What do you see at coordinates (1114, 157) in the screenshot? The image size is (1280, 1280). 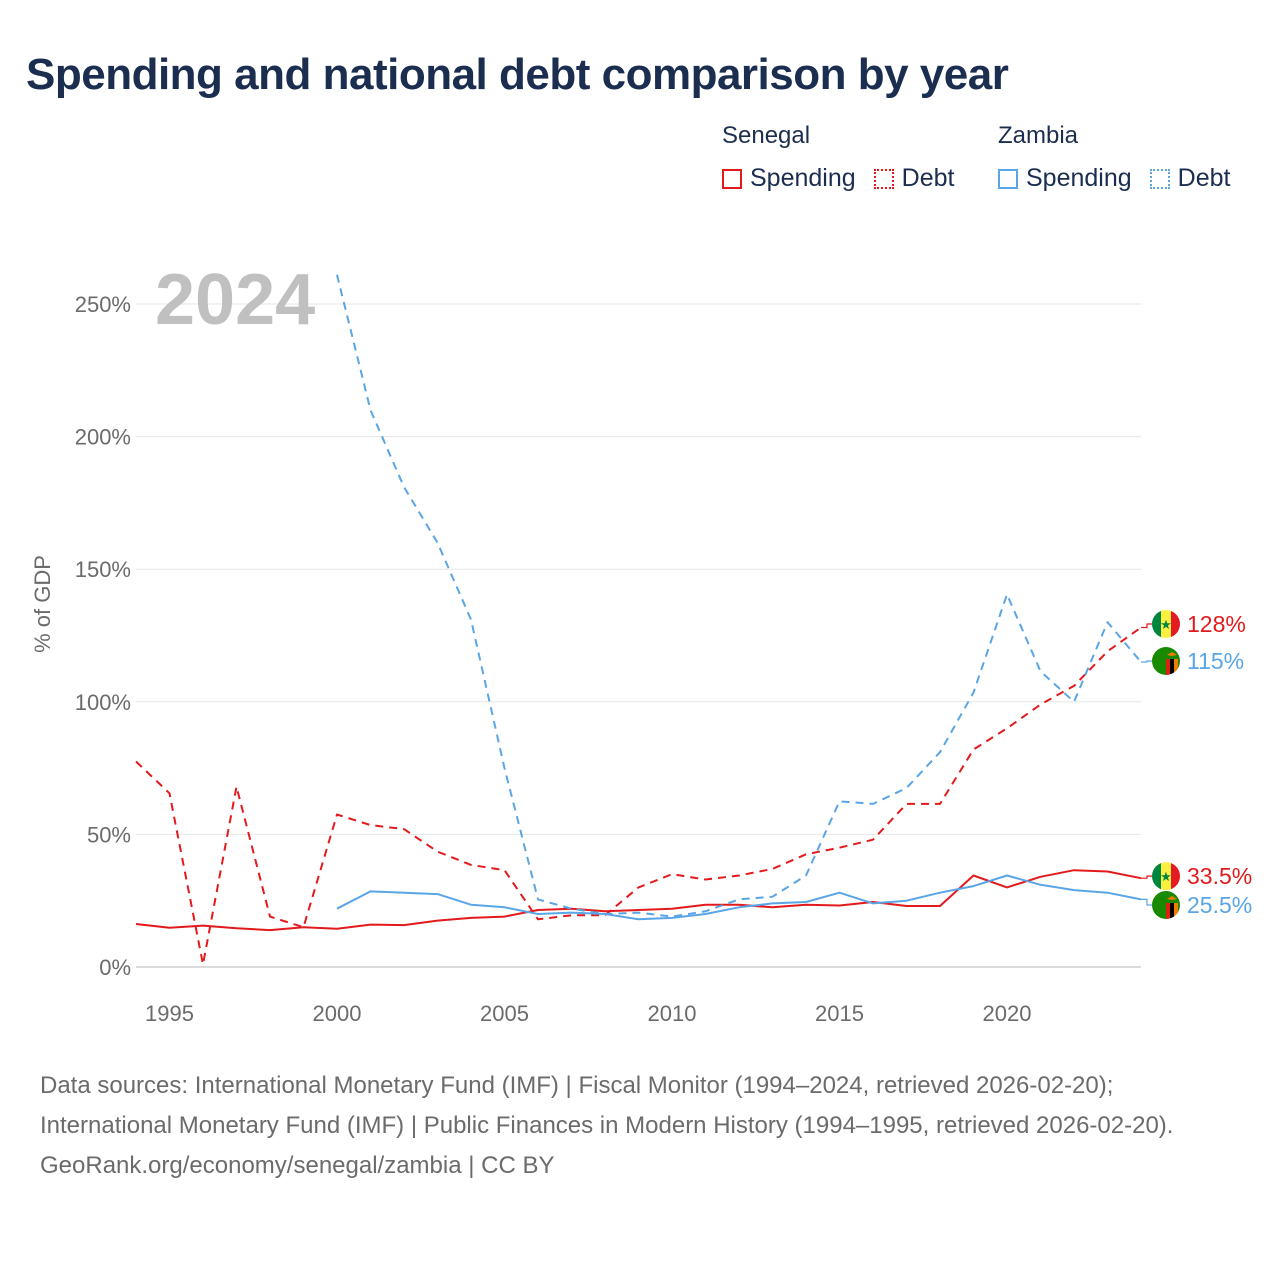 I see `legend-group-zambia: Zambia Spending Debt` at bounding box center [1114, 157].